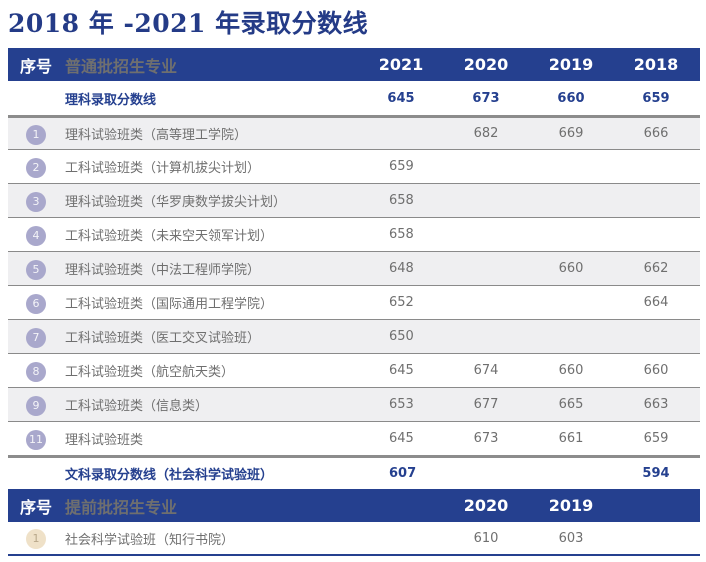 The image size is (706, 562). I want to click on header-year-2021: 2021, so click(401, 64).